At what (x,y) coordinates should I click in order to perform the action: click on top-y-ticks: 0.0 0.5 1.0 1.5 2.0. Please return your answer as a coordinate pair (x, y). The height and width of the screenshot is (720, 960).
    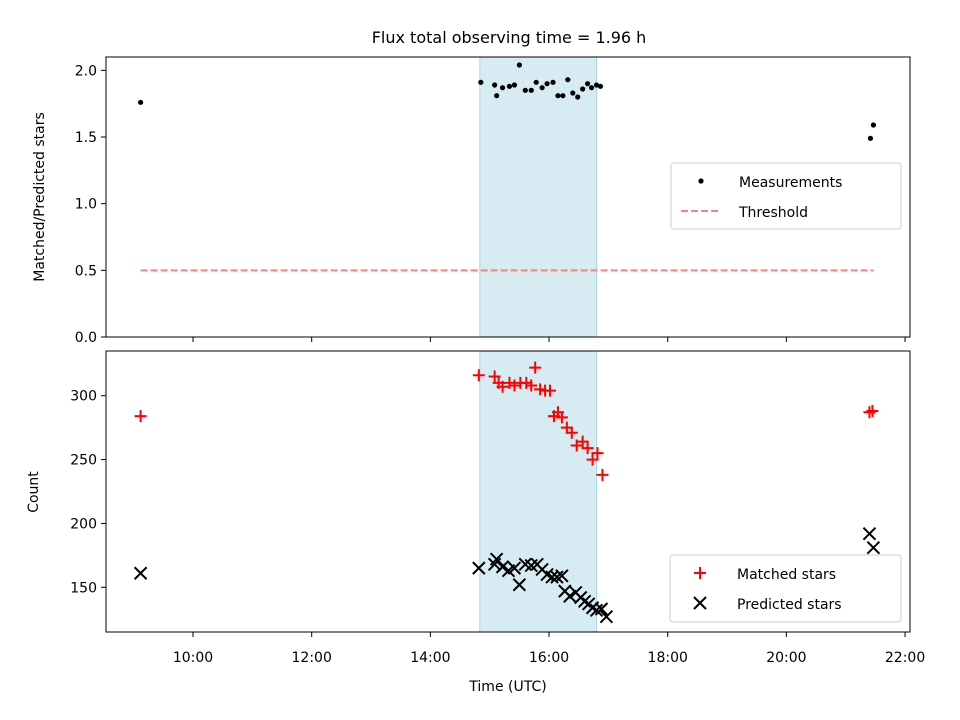
    Looking at the image, I should click on (90, 204).